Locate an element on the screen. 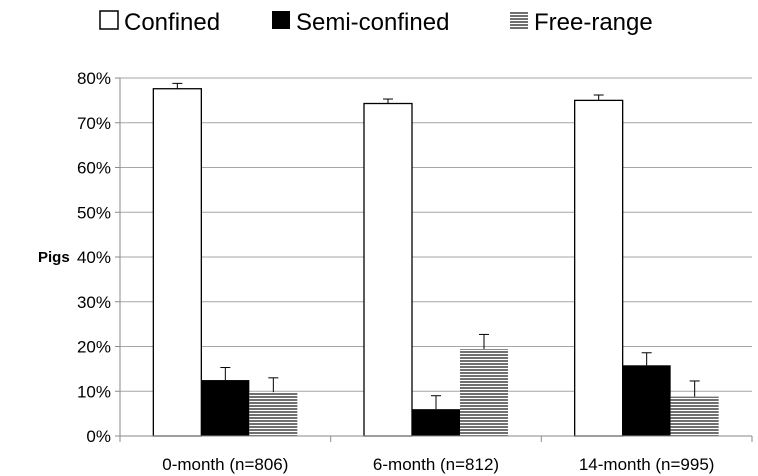 The width and height of the screenshot is (758, 476). y-tick-label: 20% is located at coordinates (94, 347).